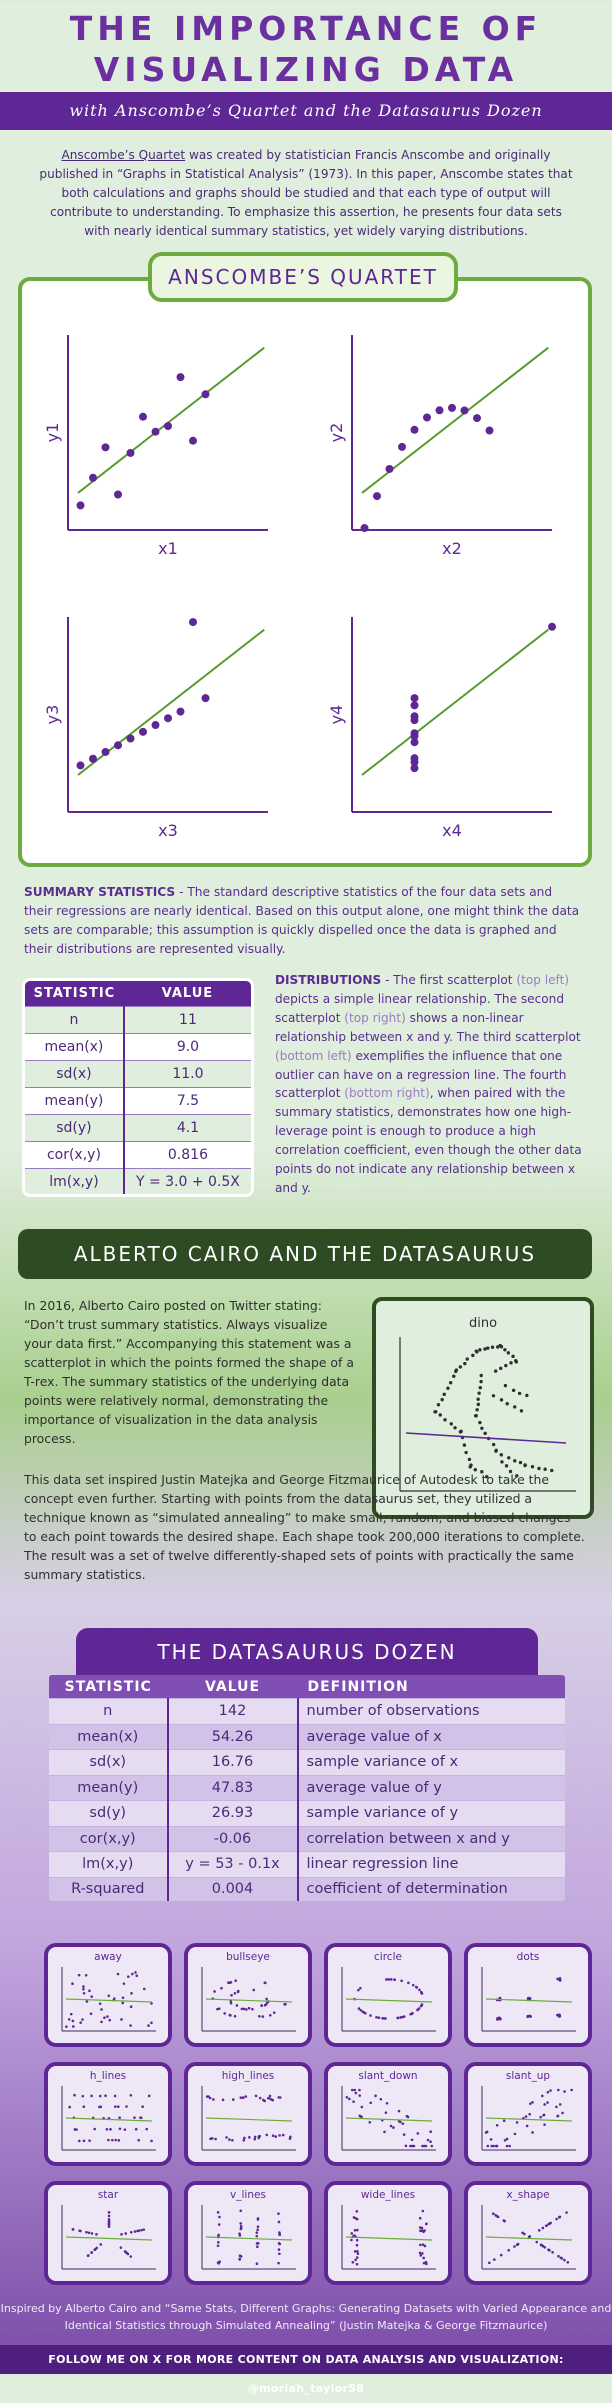 This screenshot has width=612, height=2403. I want to click on dist-pos-4: (bottom right), so click(387, 1093).